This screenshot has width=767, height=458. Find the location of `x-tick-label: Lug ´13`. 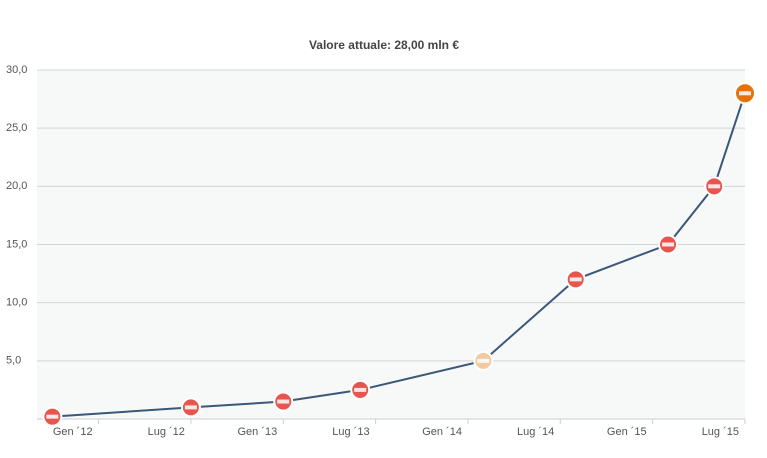

x-tick-label: Lug ´13 is located at coordinates (350, 432).